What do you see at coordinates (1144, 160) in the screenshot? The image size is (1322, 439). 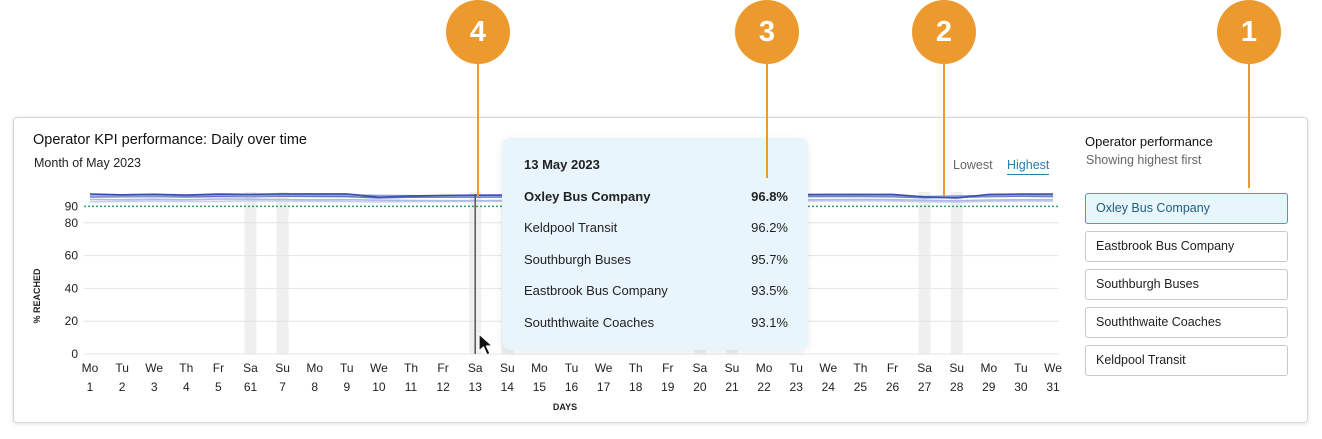 I see `operator-panel-subtitle: Showing highest first` at bounding box center [1144, 160].